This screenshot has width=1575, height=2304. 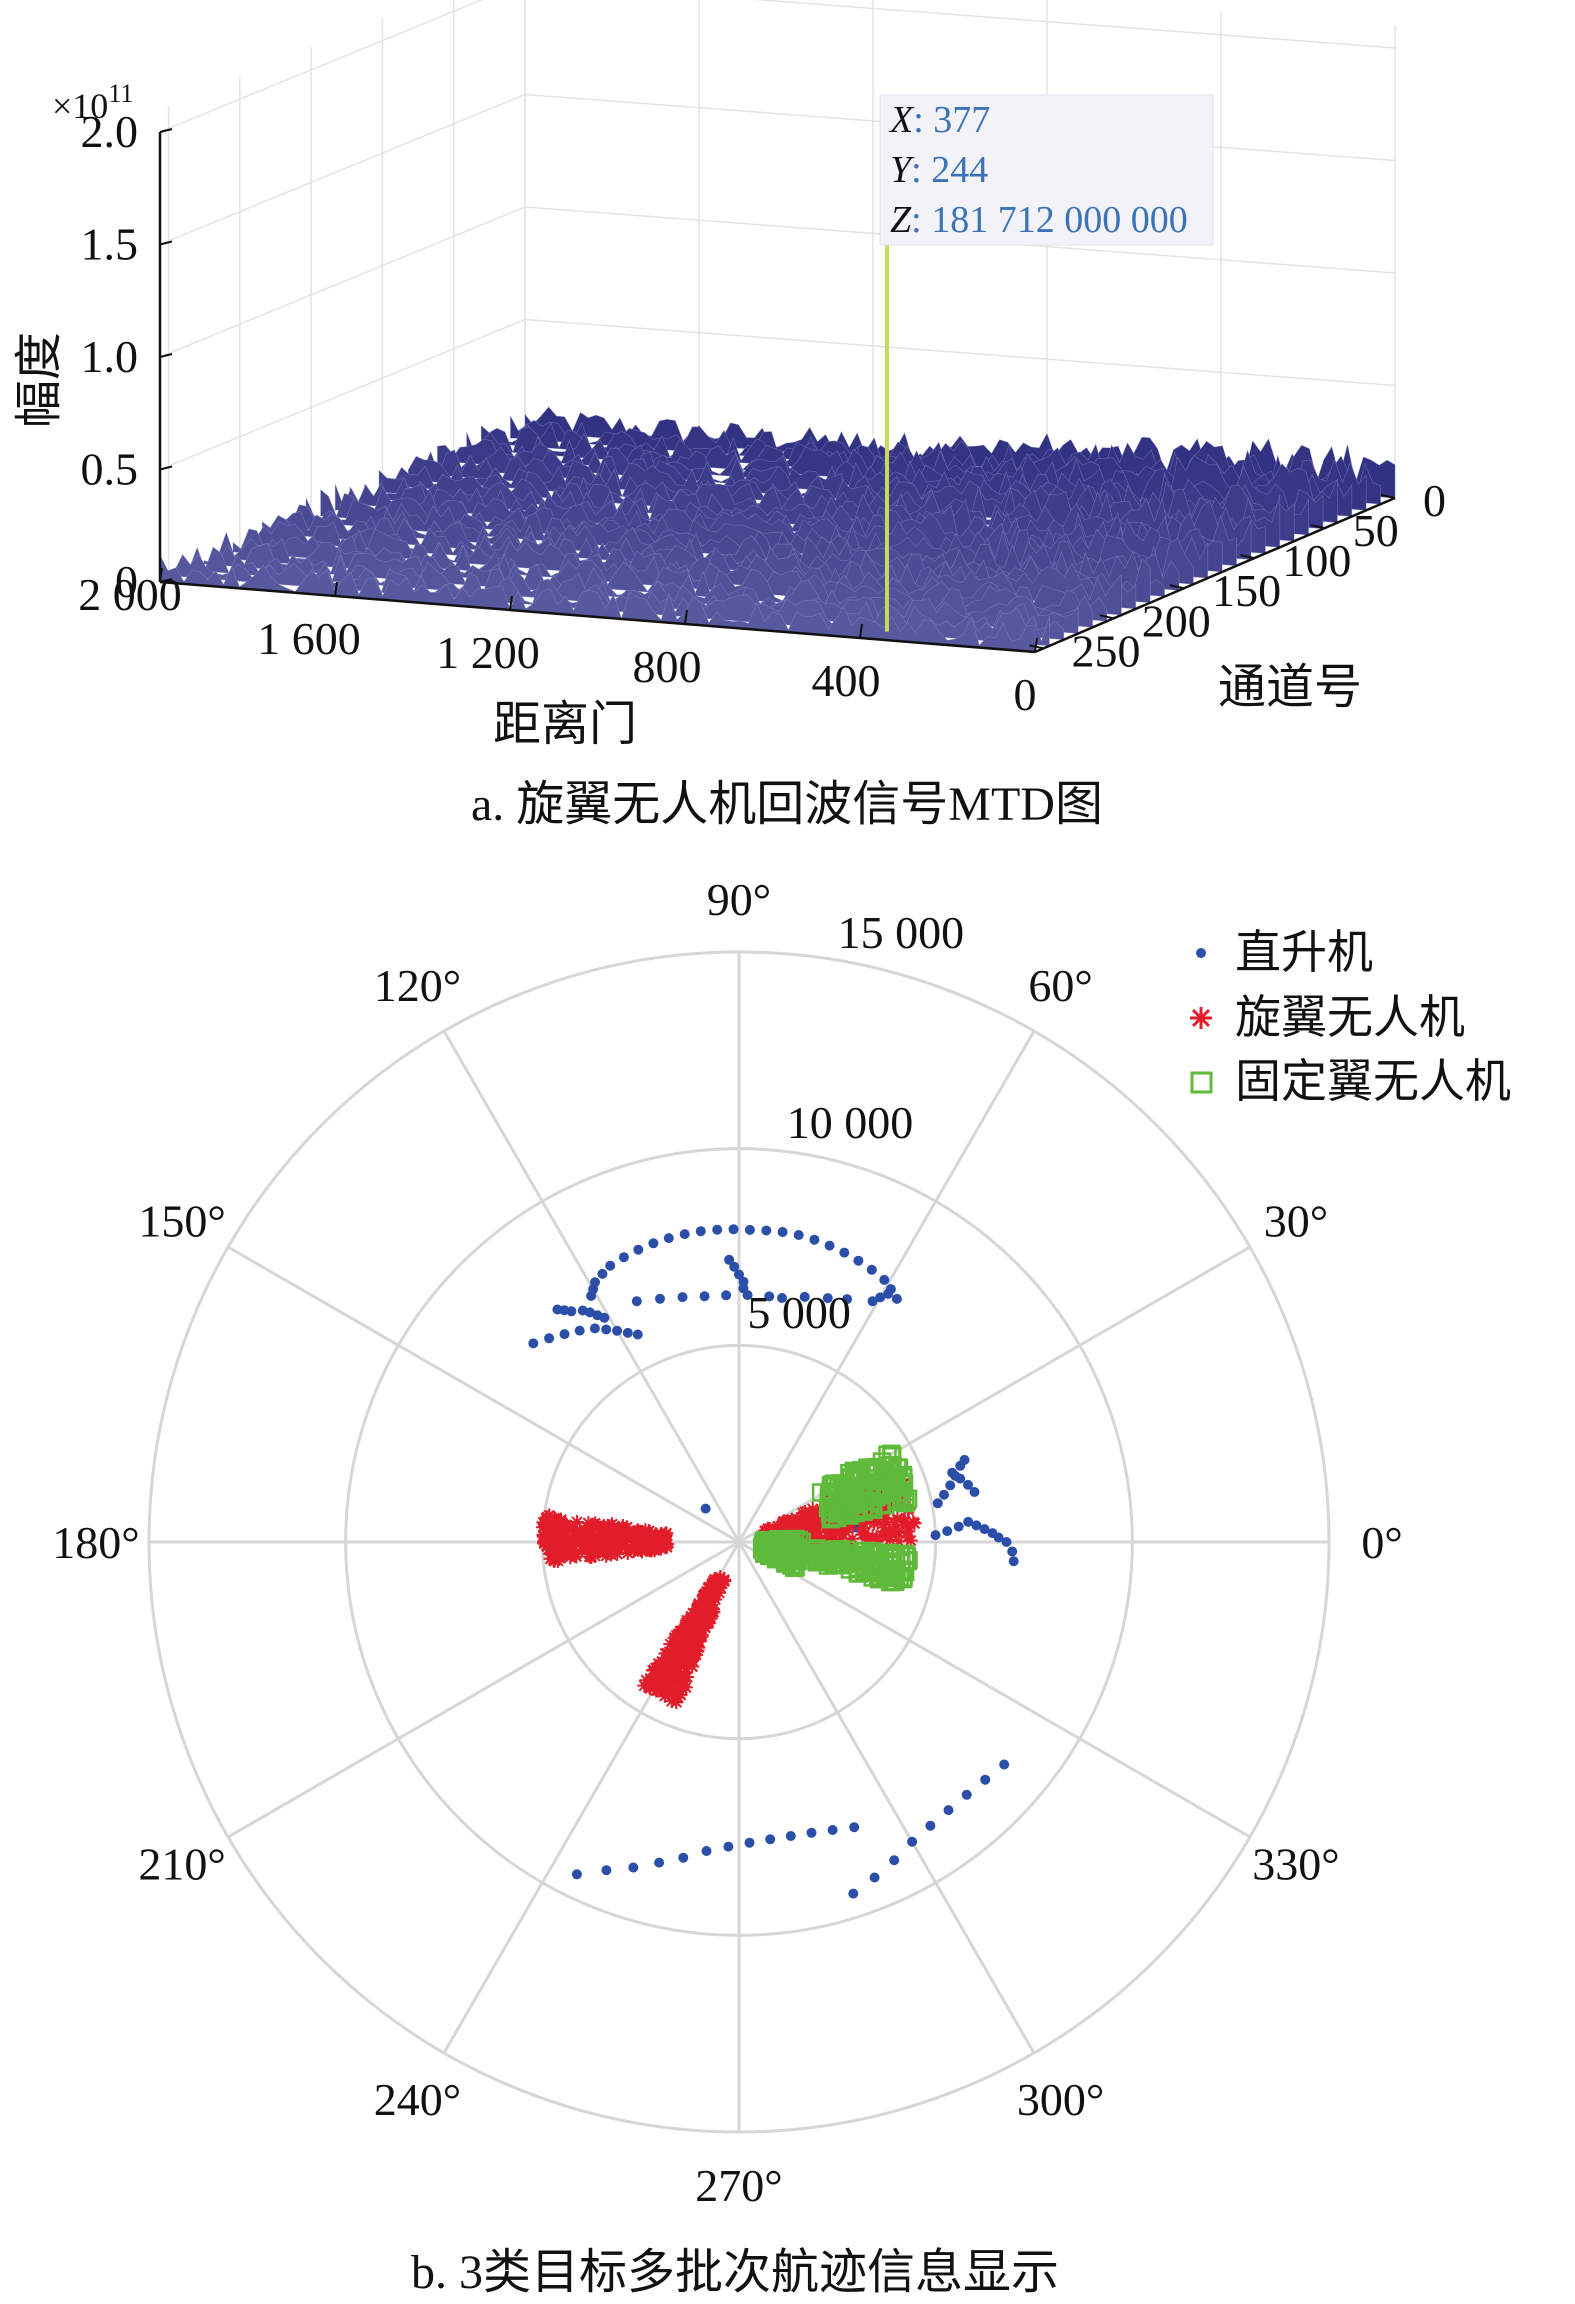 I want to click on datatip-box, so click(x=1046, y=170).